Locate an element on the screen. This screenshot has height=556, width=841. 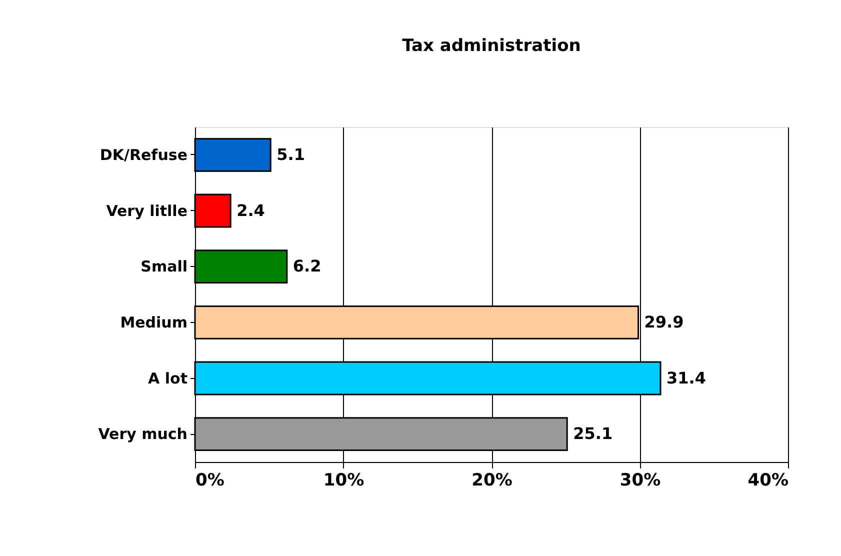
chart-title: Tax administration is located at coordinates (491, 46).